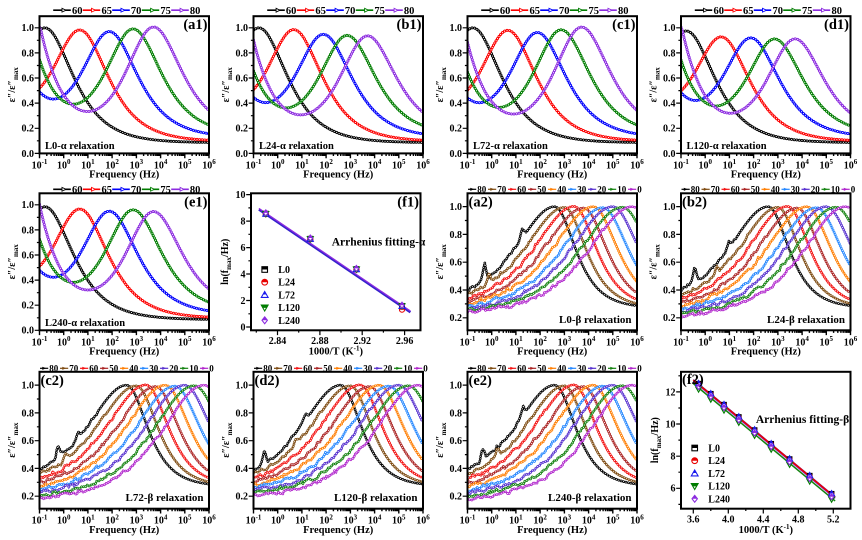  Describe the element at coordinates (481, 381) in the screenshot. I see `svg-text: (e2)` at that location.